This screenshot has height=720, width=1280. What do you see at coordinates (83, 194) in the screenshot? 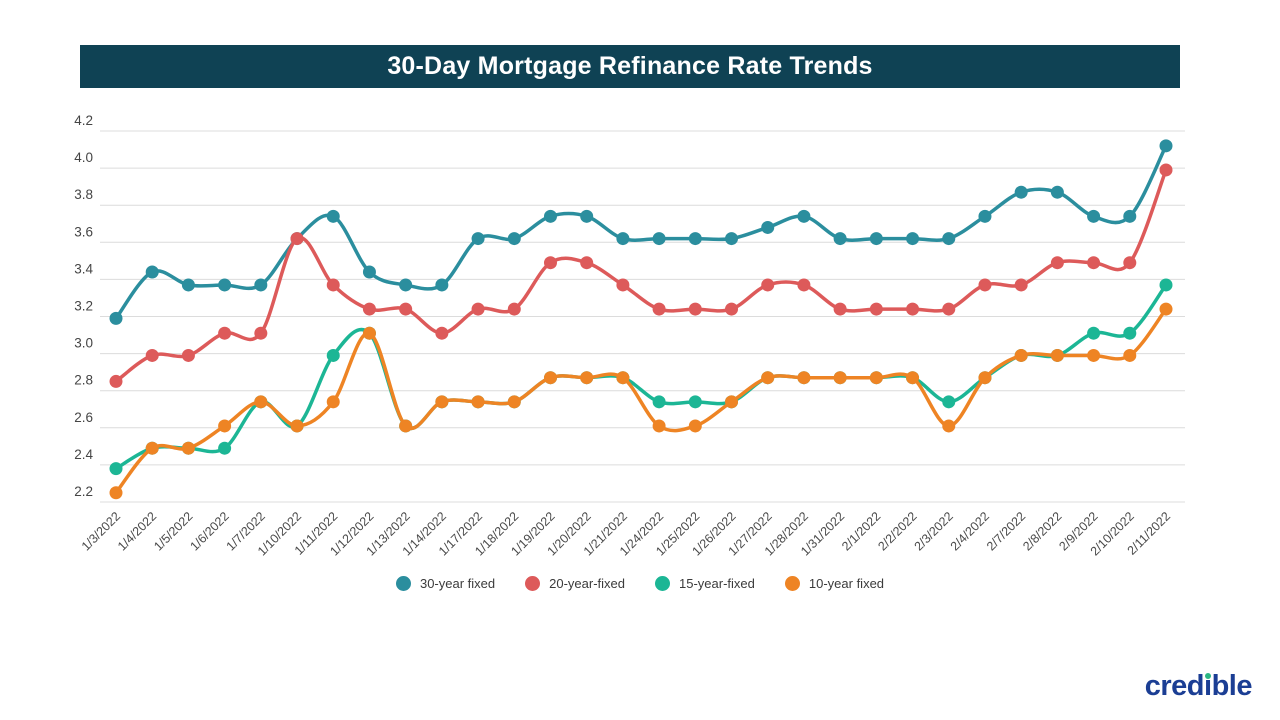
I see `y-axis-tick-label: 3.8` at bounding box center [83, 194].